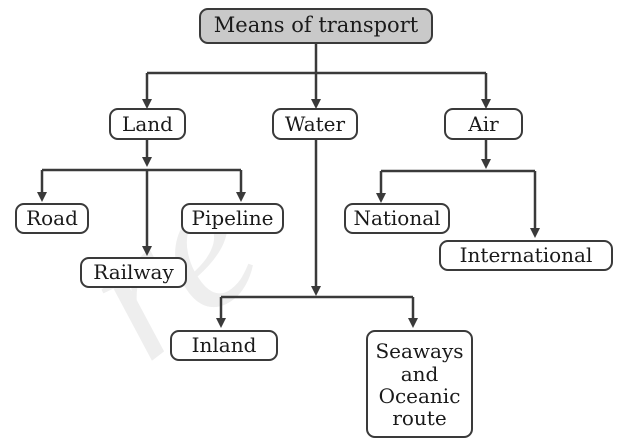 The image size is (625, 446). What do you see at coordinates (52, 218) in the screenshot?
I see `node-road: Road` at bounding box center [52, 218].